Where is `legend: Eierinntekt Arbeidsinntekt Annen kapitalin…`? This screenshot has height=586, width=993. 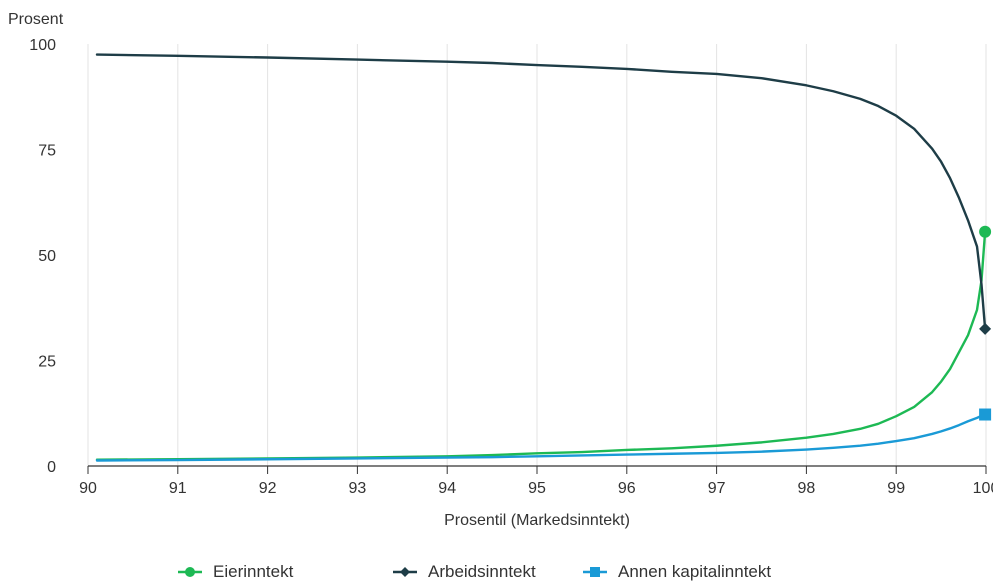 legend: Eierinntekt Arbeidsinntekt Annen kapitalin… is located at coordinates (474, 571).